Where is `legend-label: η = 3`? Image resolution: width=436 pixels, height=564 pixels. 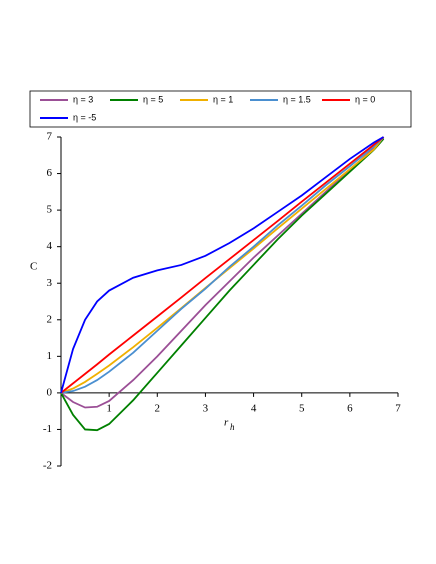 legend-label: η = 3 is located at coordinates (83, 99).